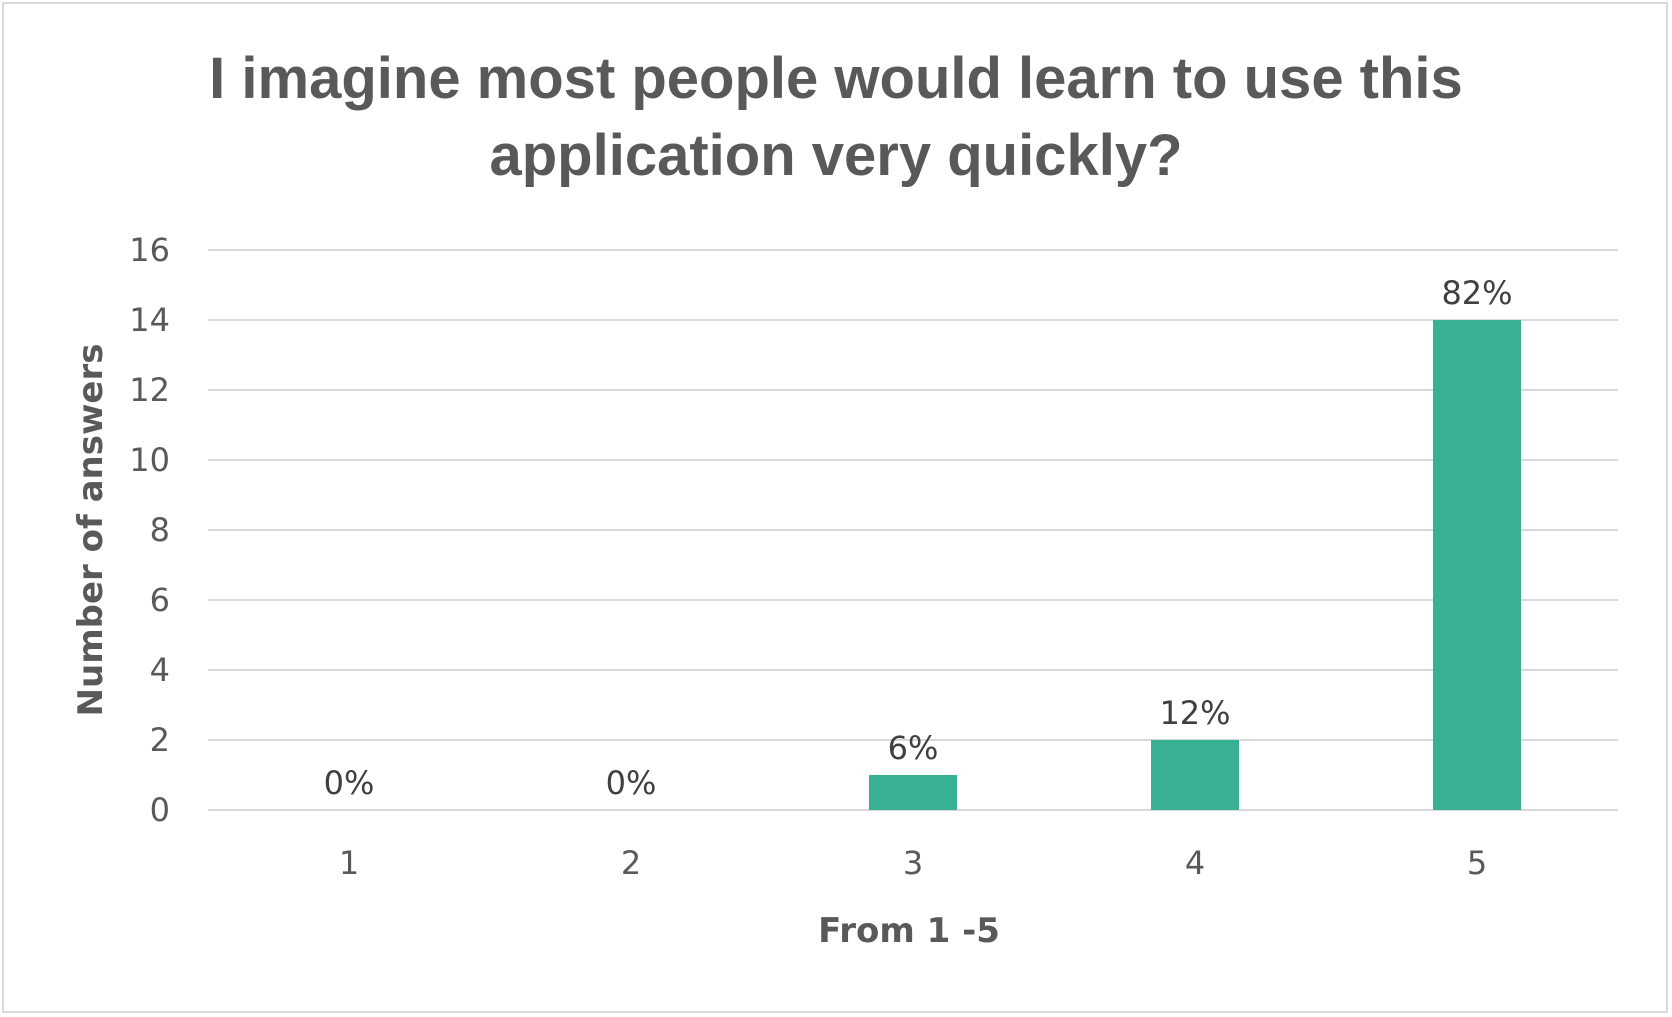 Image resolution: width=1672 pixels, height=1017 pixels. Describe the element at coordinates (149, 390) in the screenshot. I see `y-tick-label: 12` at that location.